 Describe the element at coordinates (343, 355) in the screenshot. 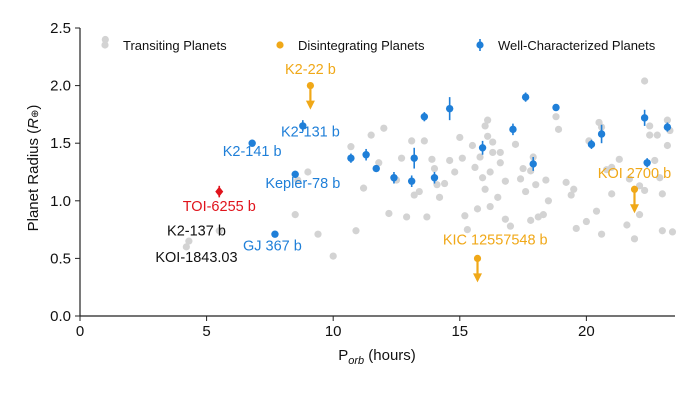

I see `x-axis-label-base: P` at that location.